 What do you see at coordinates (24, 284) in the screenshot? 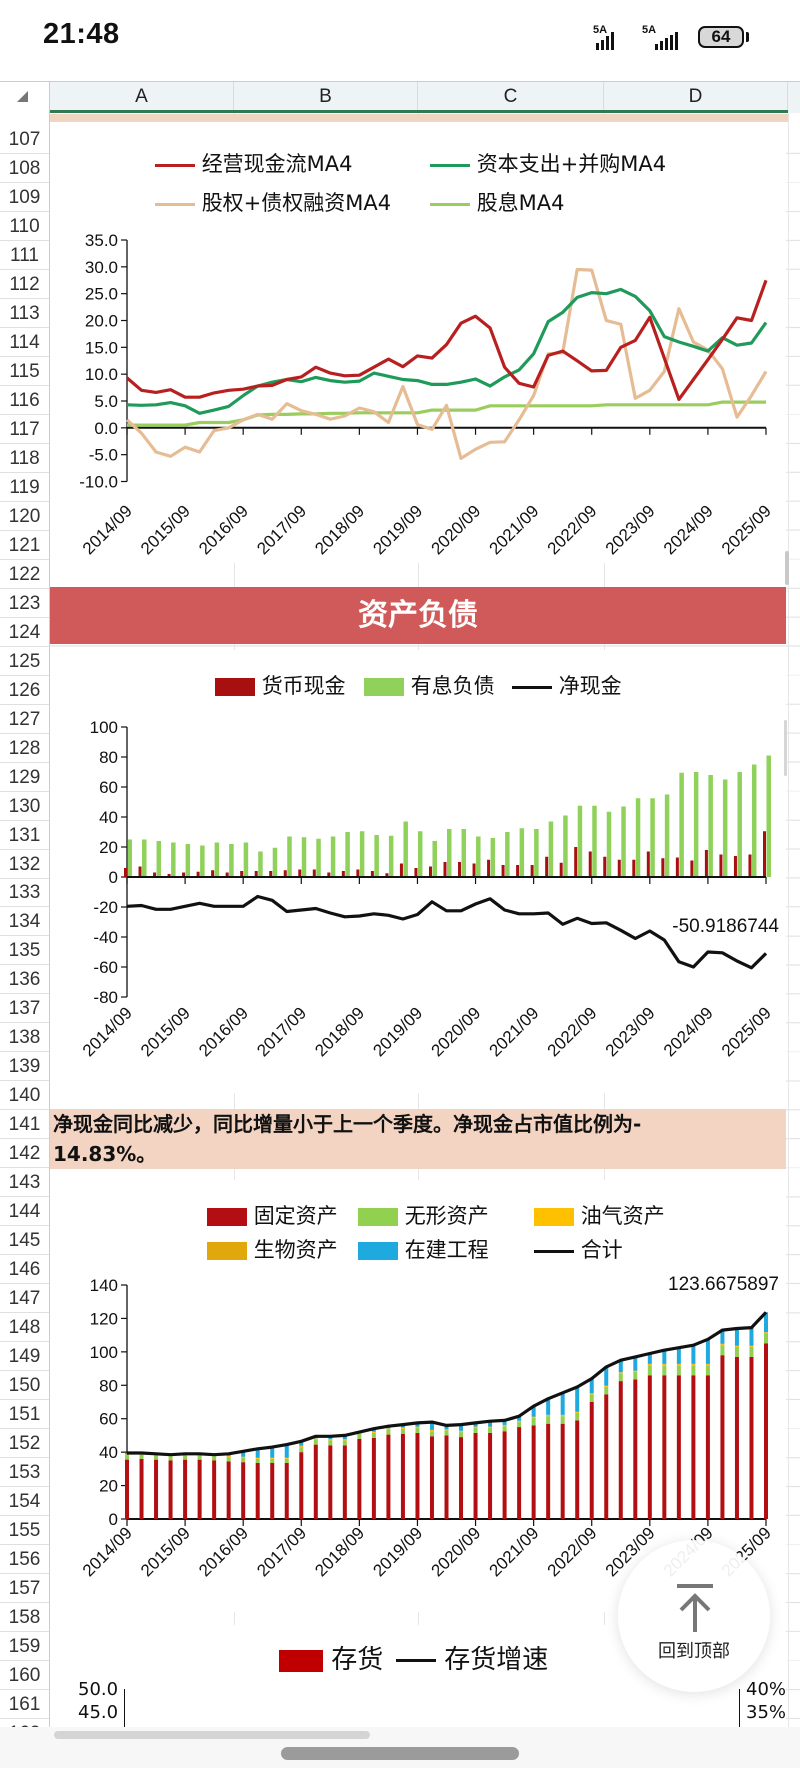
I see `row-number: 112` at bounding box center [24, 284].